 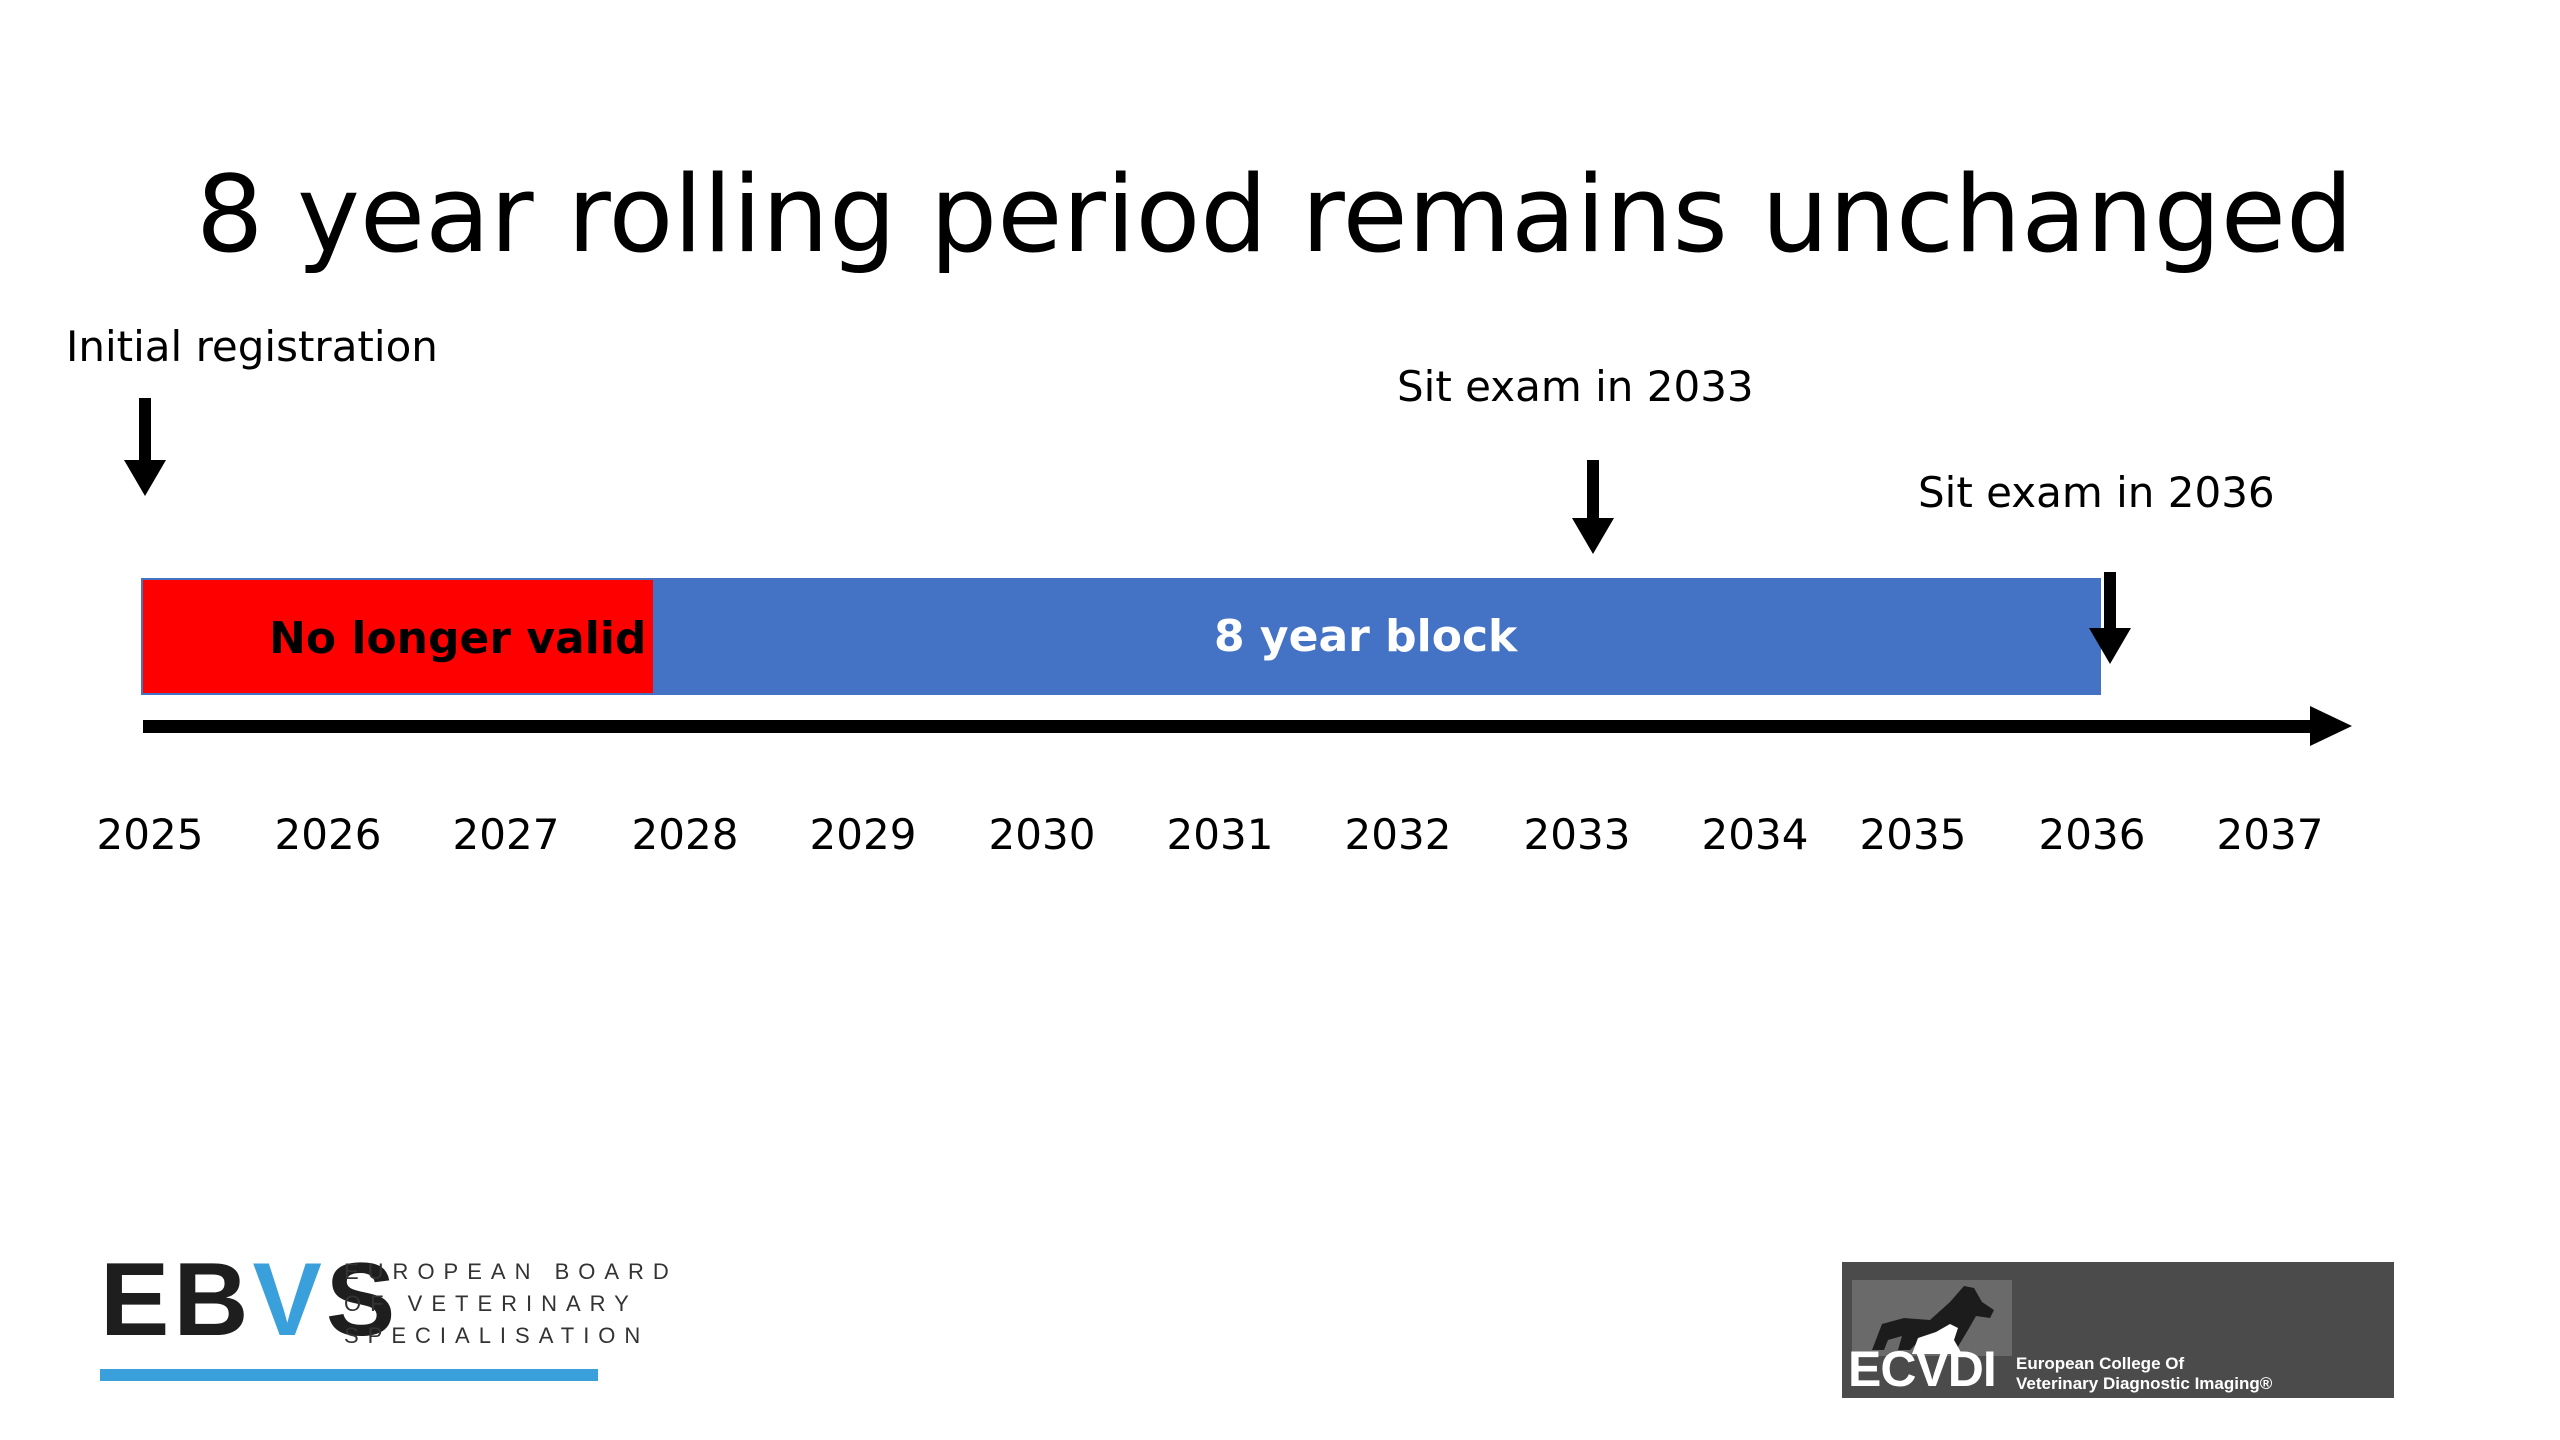 What do you see at coordinates (1913, 834) in the screenshot?
I see `year-label: 2035` at bounding box center [1913, 834].